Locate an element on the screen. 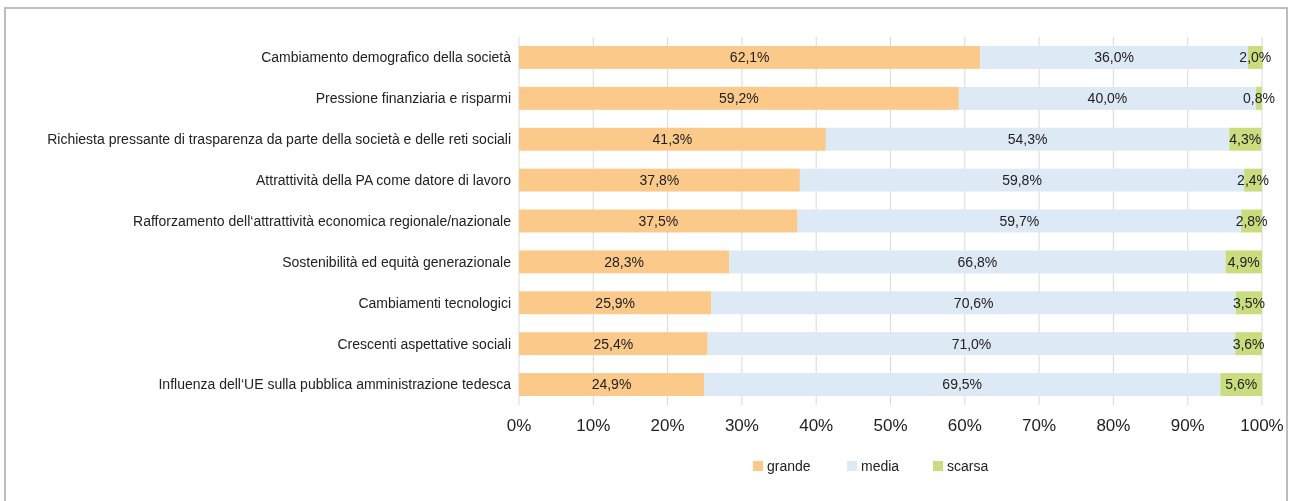 The height and width of the screenshot is (501, 1290). data-label: 59,2% is located at coordinates (739, 98).